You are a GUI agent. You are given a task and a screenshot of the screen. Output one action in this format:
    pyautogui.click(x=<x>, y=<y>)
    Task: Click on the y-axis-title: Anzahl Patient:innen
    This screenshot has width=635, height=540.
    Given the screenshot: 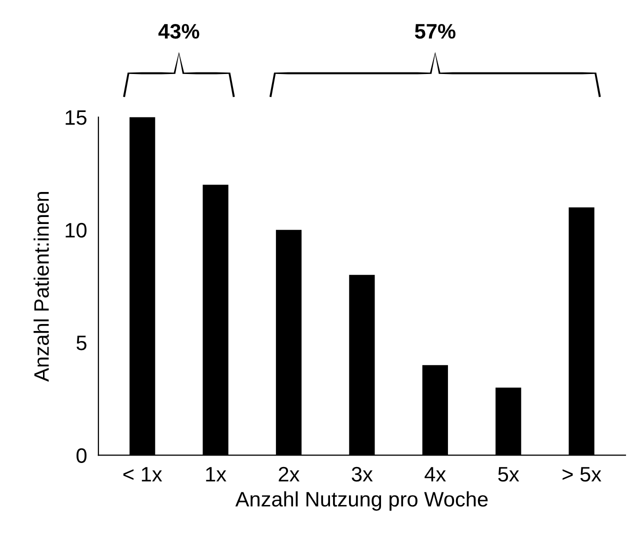 What is the action you would take?
    pyautogui.click(x=41, y=287)
    